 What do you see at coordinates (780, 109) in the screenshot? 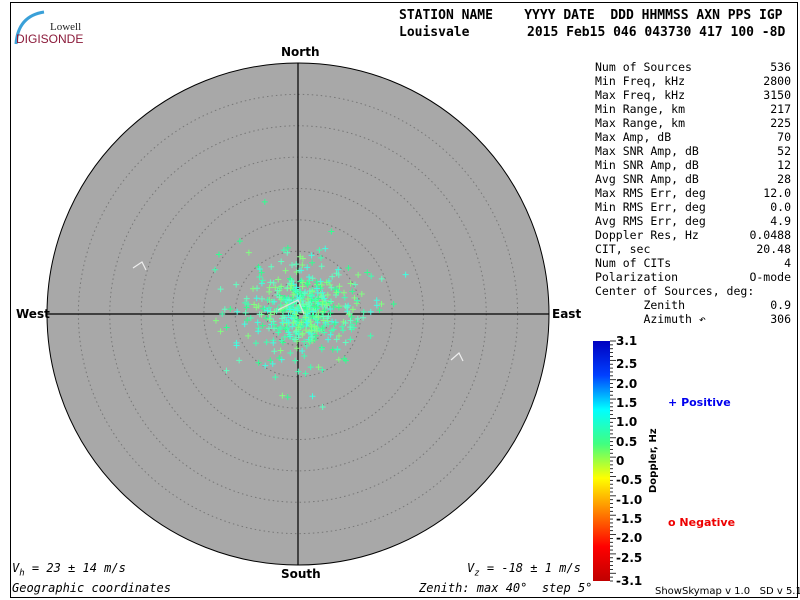
I see `stat-value: 217` at bounding box center [780, 109].